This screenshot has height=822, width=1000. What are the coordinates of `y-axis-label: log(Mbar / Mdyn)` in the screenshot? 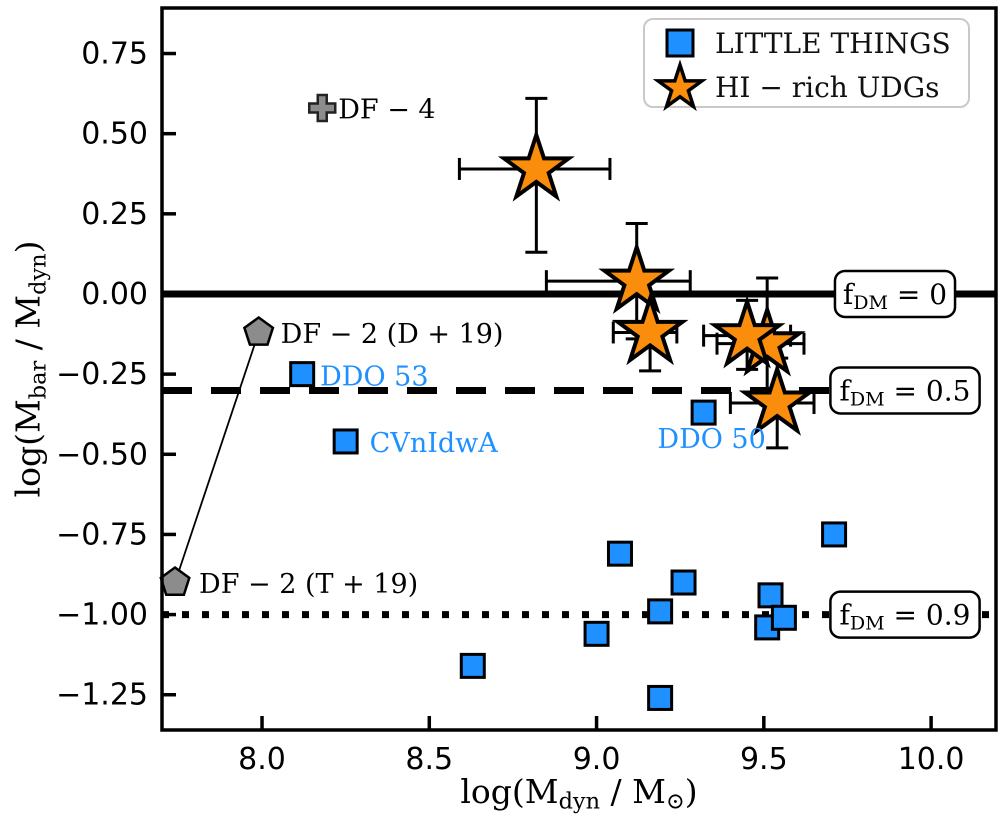 It's located at (30, 369).